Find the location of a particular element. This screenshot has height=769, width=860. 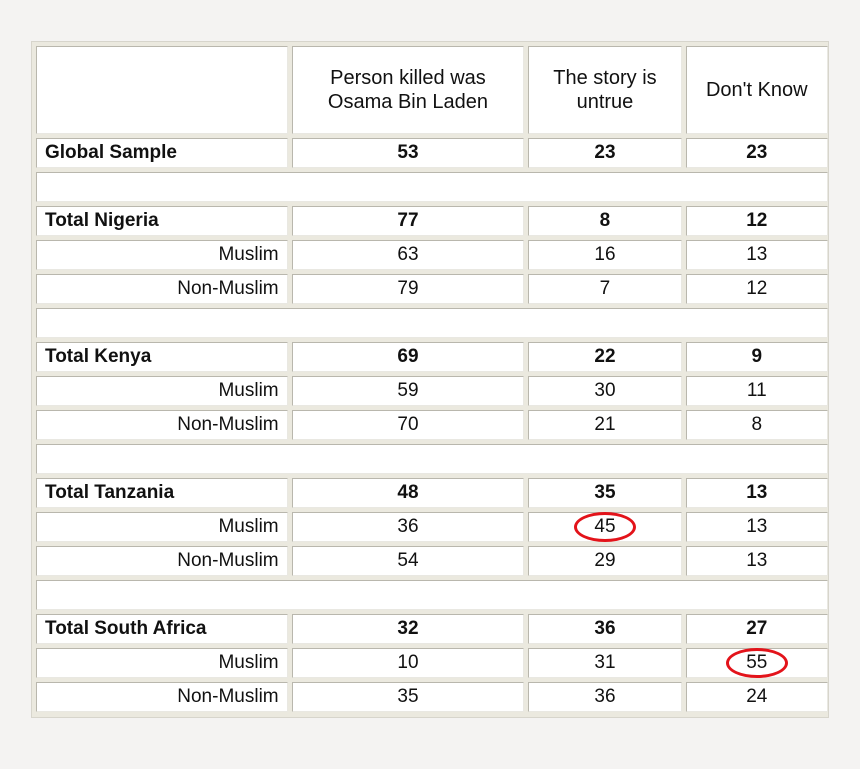

value-cell: 9 is located at coordinates (756, 357).